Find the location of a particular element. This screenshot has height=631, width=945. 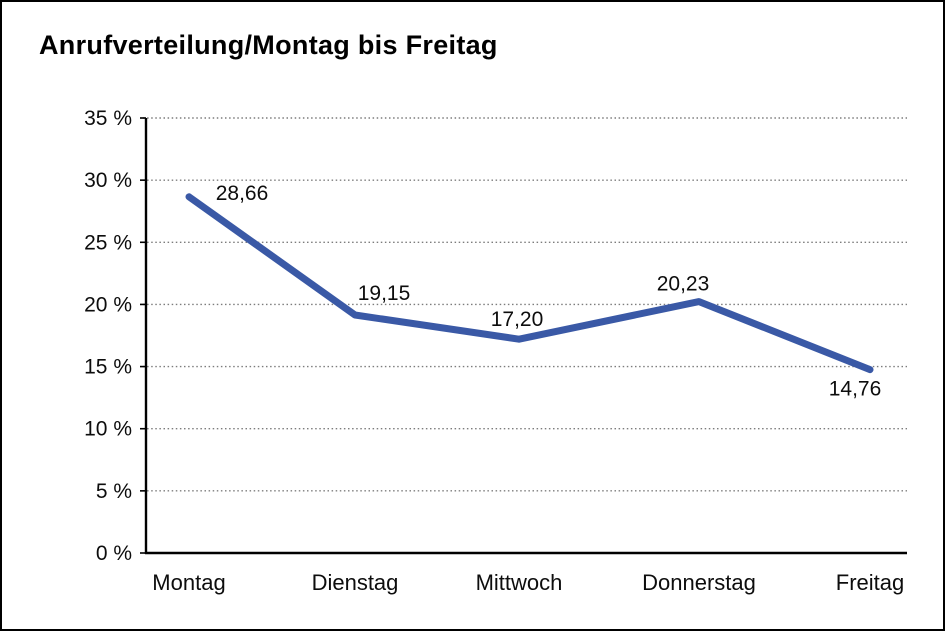

x-category-label: Montag is located at coordinates (188, 582).